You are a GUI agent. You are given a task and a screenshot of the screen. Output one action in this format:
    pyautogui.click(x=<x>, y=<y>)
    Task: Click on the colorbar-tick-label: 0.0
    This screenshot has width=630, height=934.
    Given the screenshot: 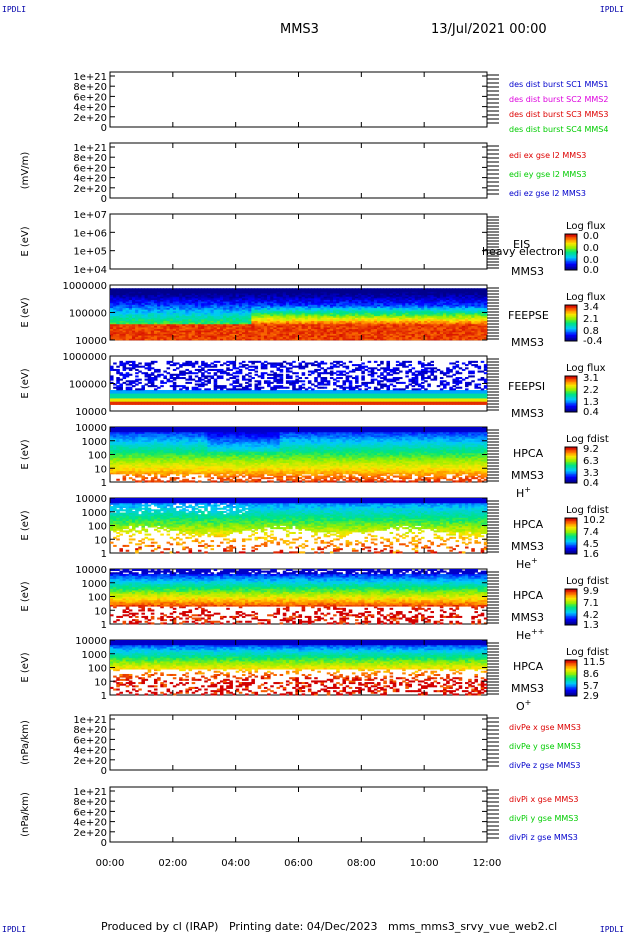 What is the action you would take?
    pyautogui.click(x=591, y=270)
    